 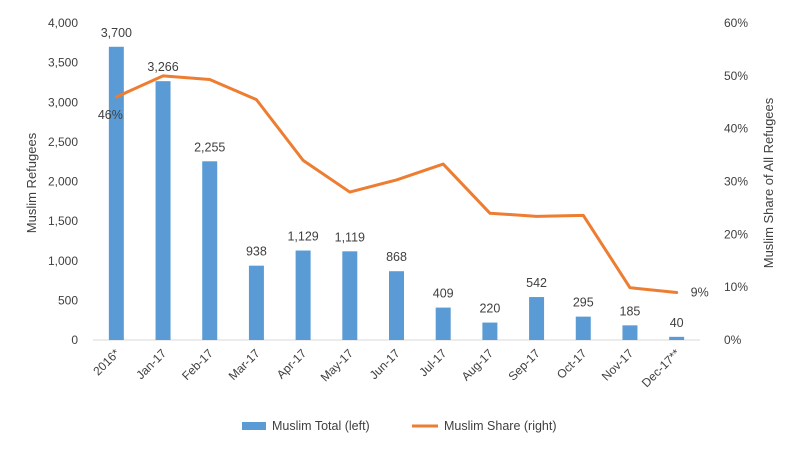 I want to click on y-tick-left: 2,500, so click(x=63, y=142).